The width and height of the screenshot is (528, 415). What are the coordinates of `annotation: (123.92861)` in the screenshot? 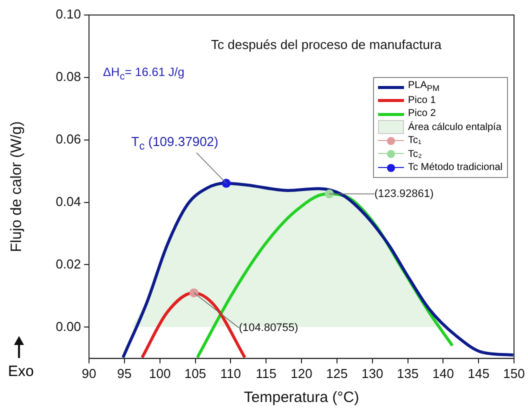 It's located at (404, 194).